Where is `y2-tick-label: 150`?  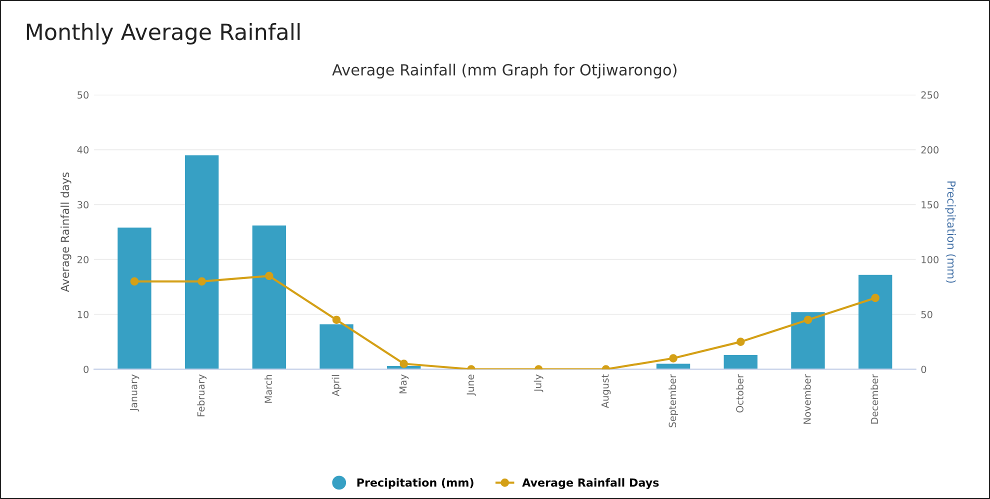 y2-tick-label: 150 is located at coordinates (930, 204).